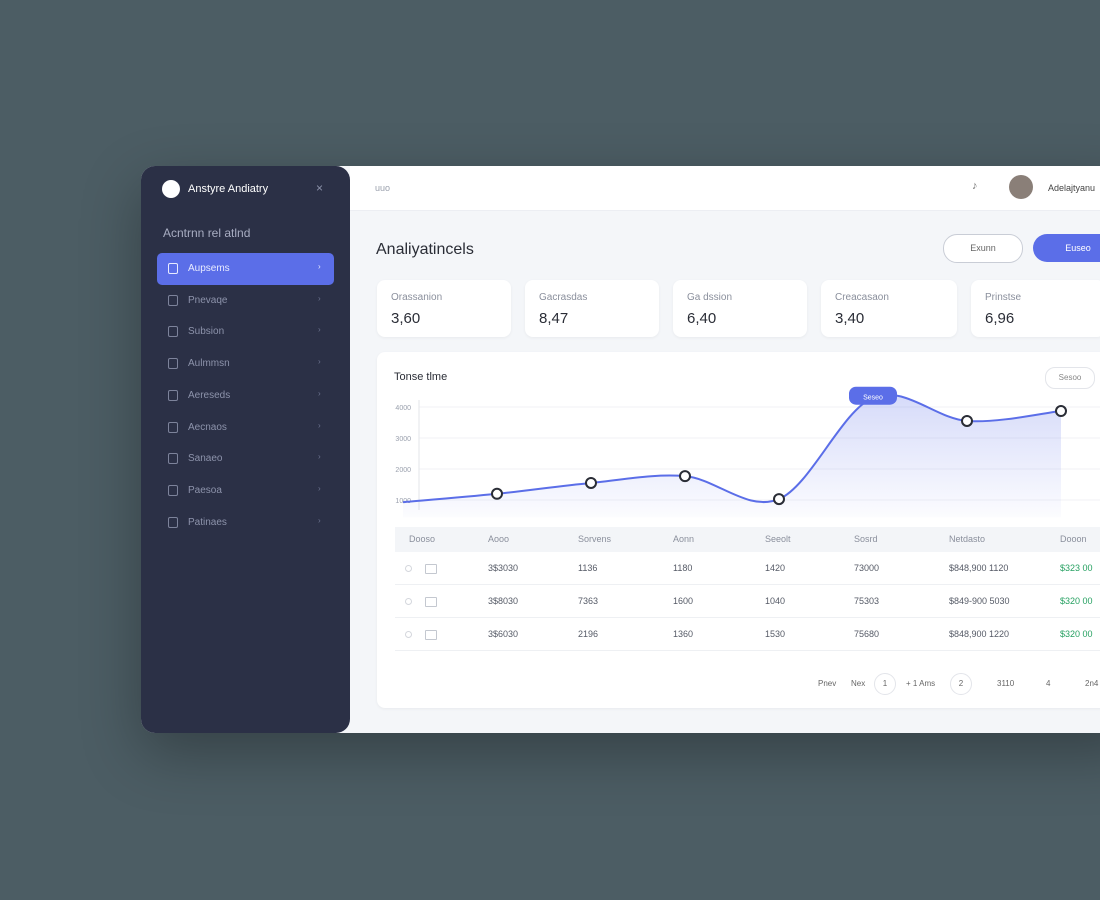 The height and width of the screenshot is (900, 1100). Describe the element at coordinates (775, 601) in the screenshot. I see `table-cell: 1040` at that location.